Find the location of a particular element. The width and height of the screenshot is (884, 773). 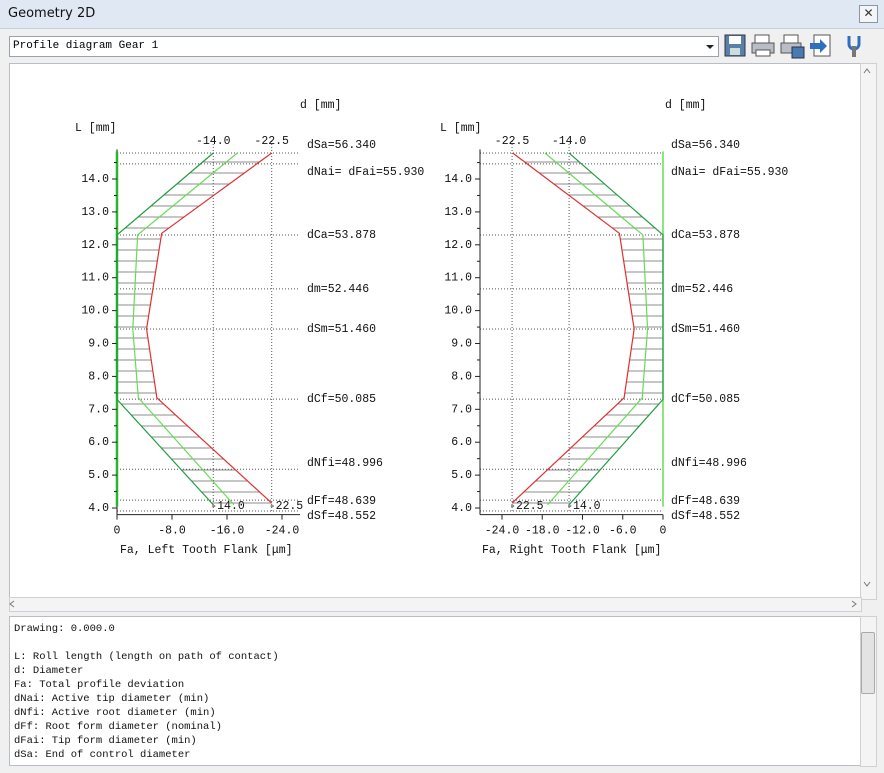

x-tick-label: -8.0 is located at coordinates (172, 531).